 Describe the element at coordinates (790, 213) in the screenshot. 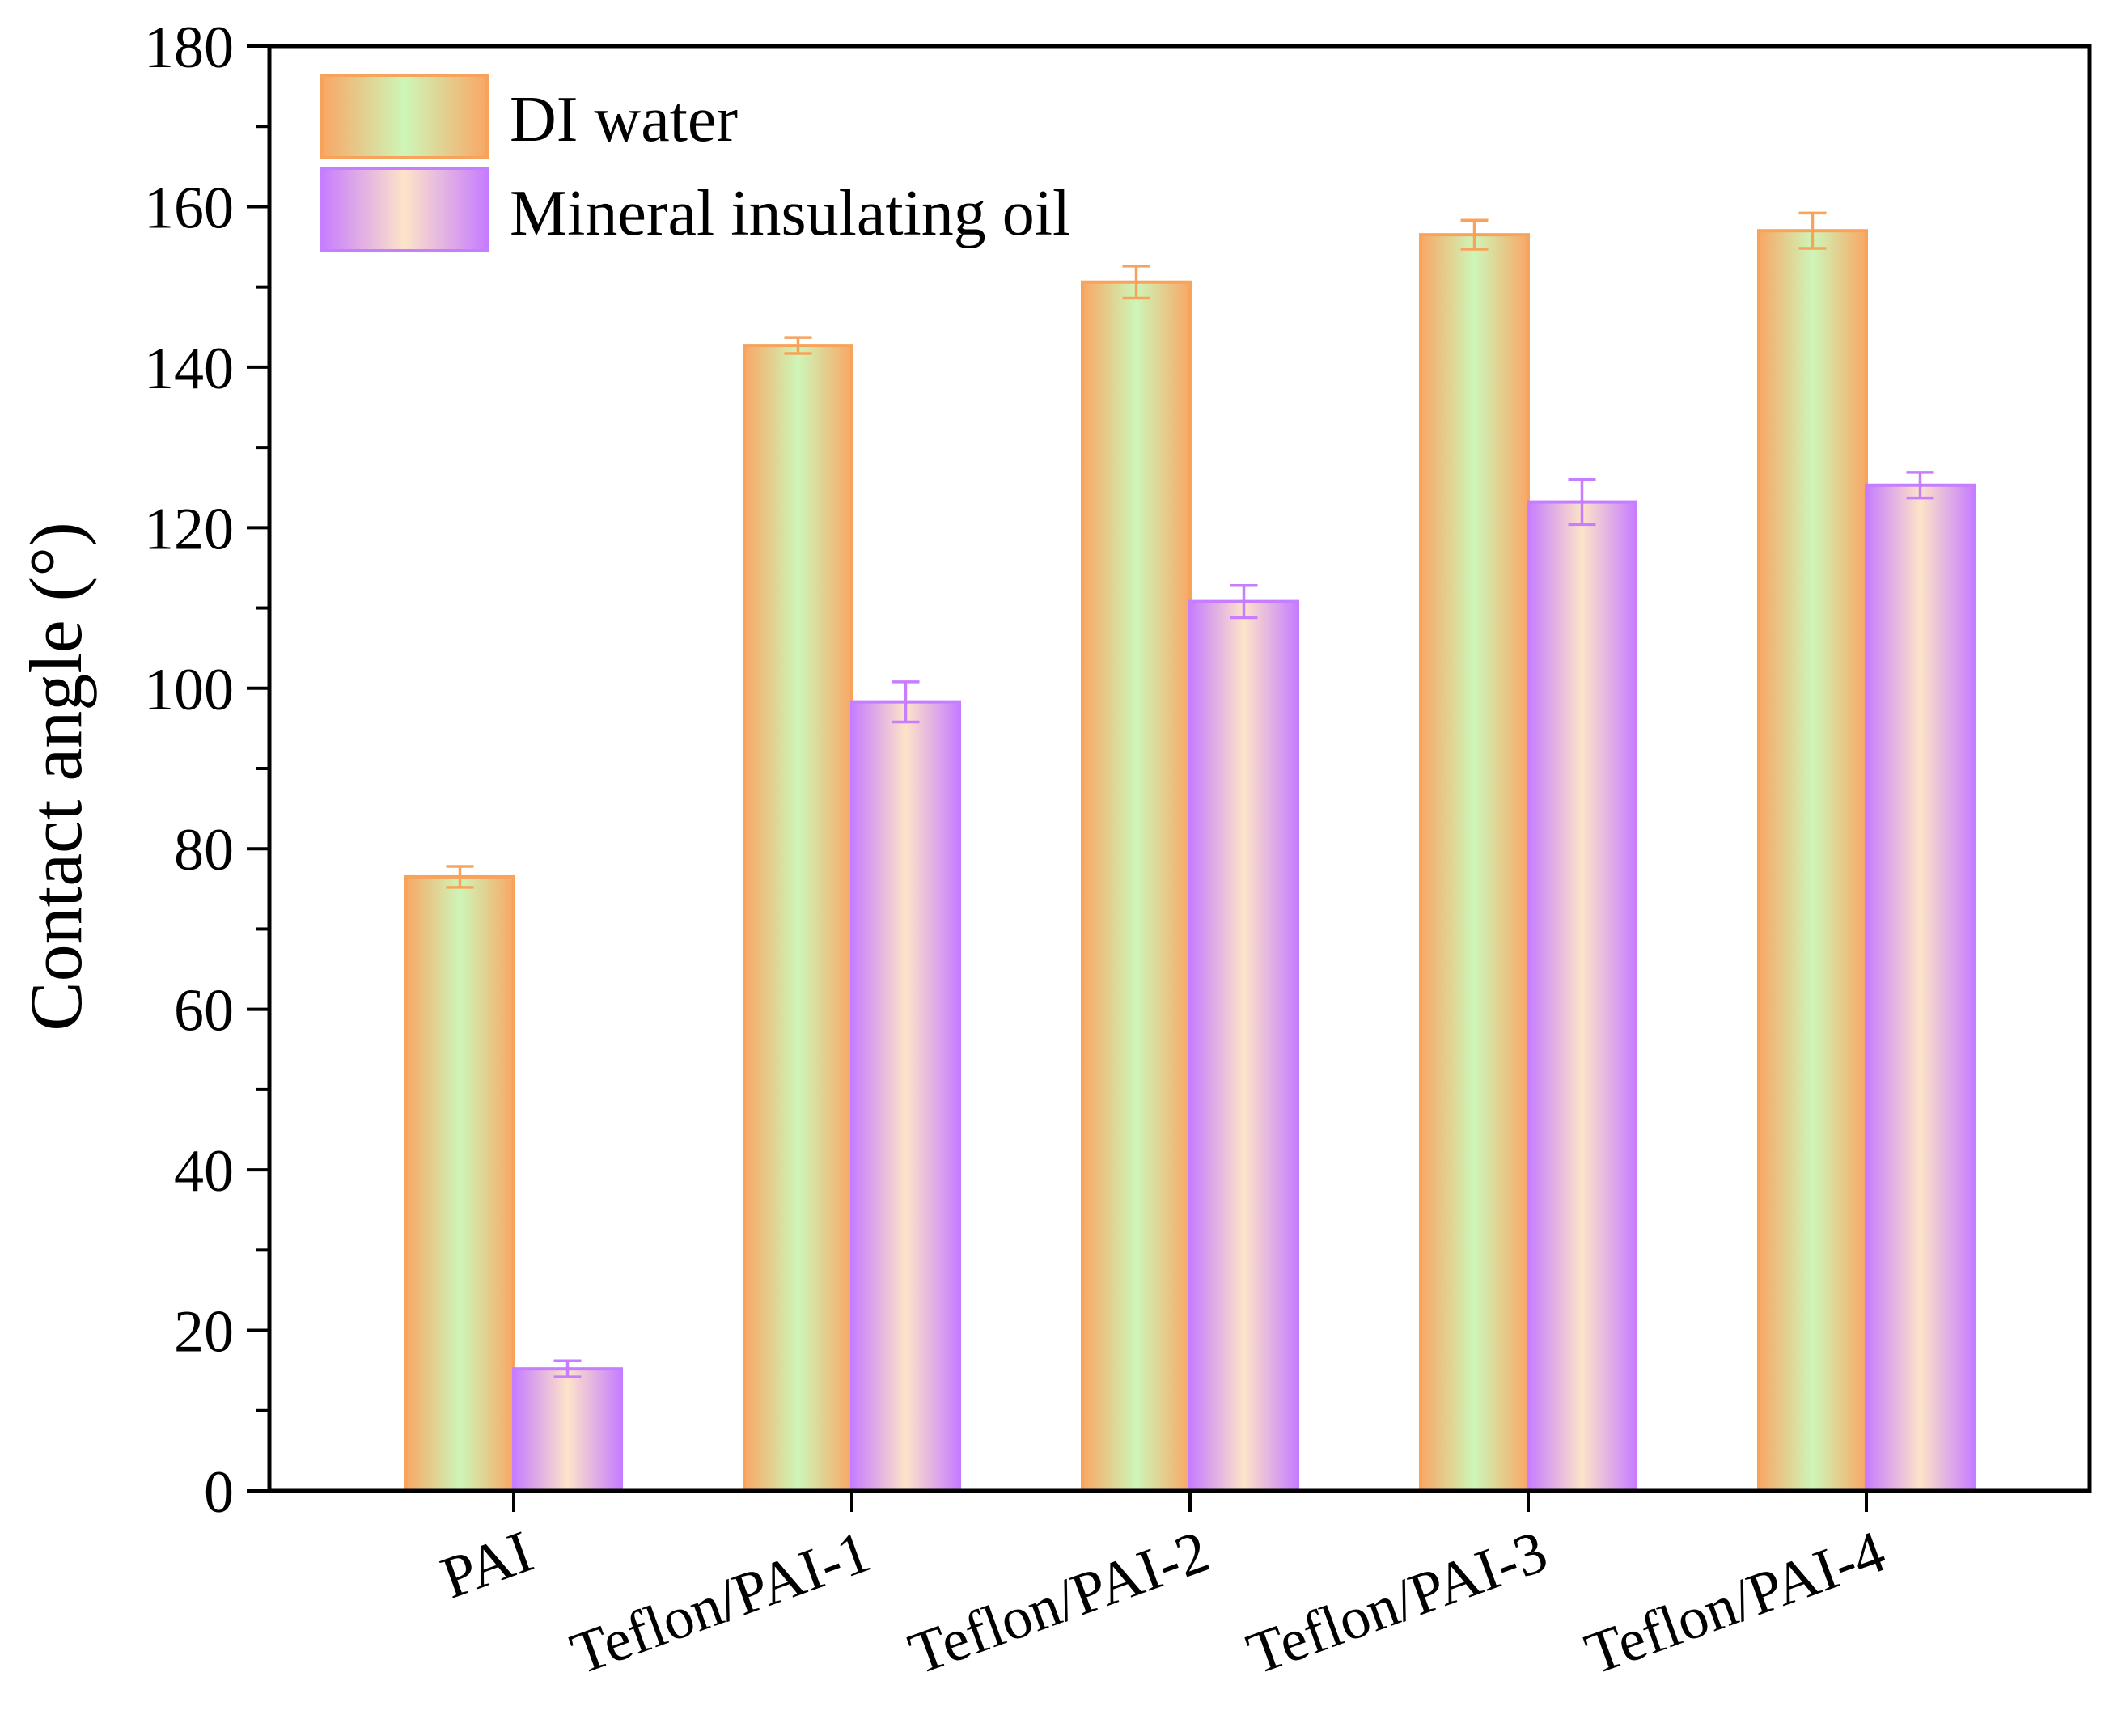

I see `legend-label-mineral-oil: Mineral insulating oil` at that location.